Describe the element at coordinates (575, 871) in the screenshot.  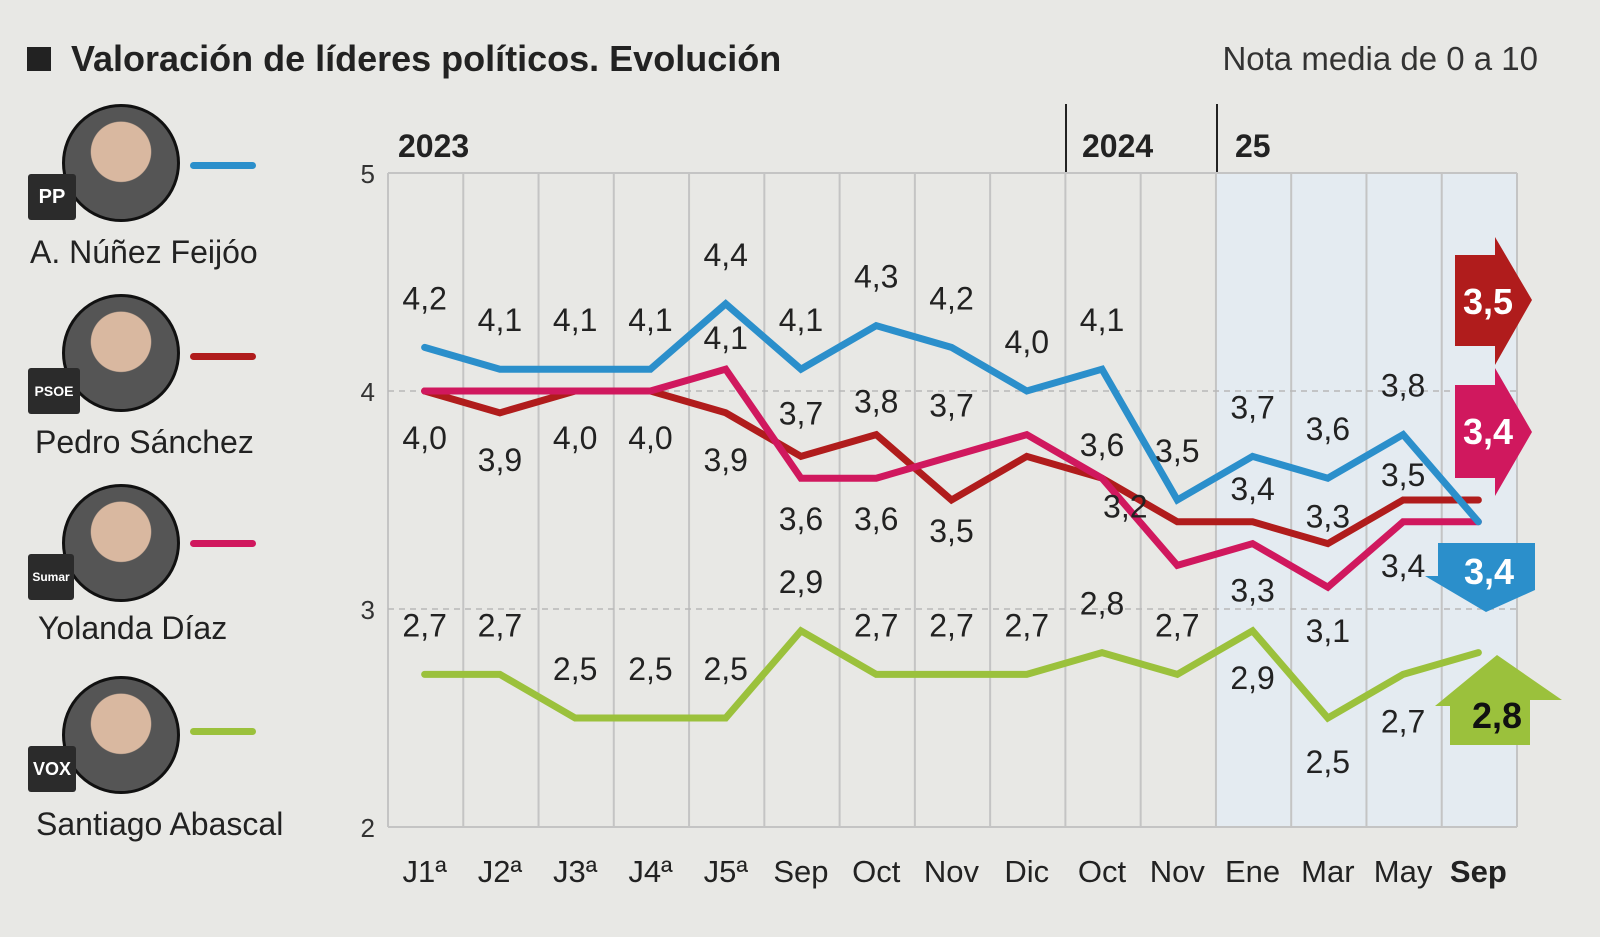
I see `x-tick-label: J3ª` at that location.